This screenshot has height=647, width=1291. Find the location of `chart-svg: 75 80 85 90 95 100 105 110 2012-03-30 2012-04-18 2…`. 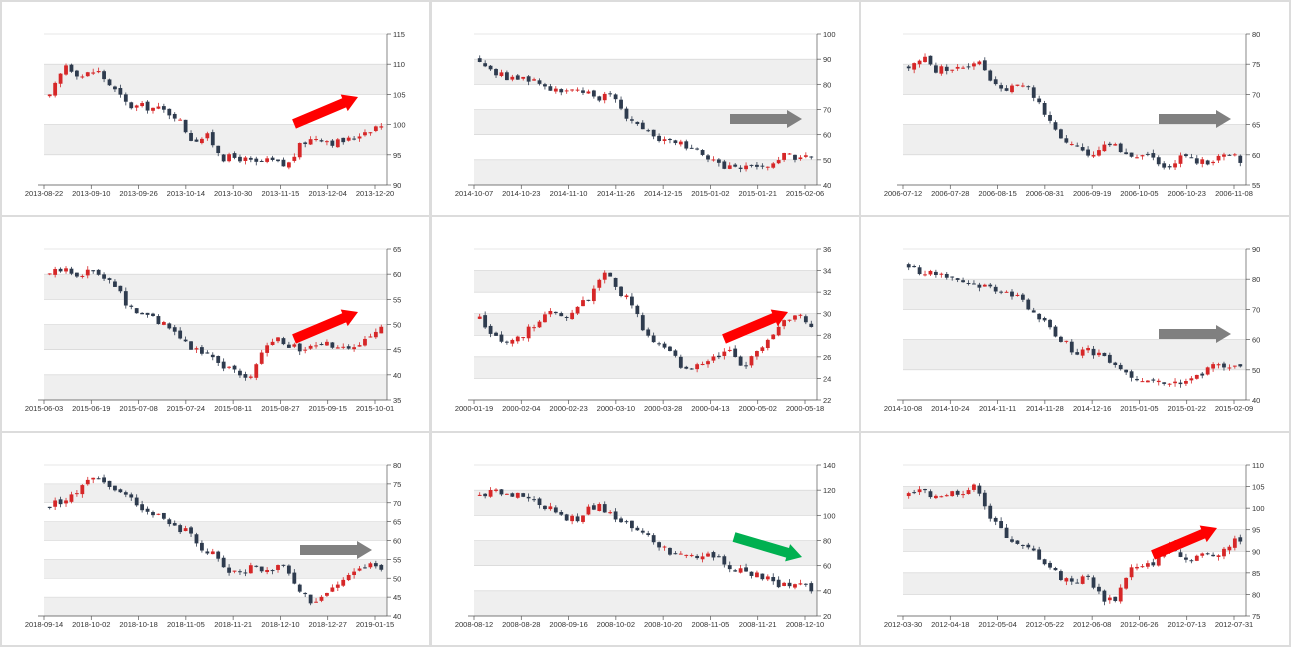

chart-svg: 75 80 85 90 95 100 105 110 2012-03-30 2012-04-18 2… is located at coordinates (1074, 545).